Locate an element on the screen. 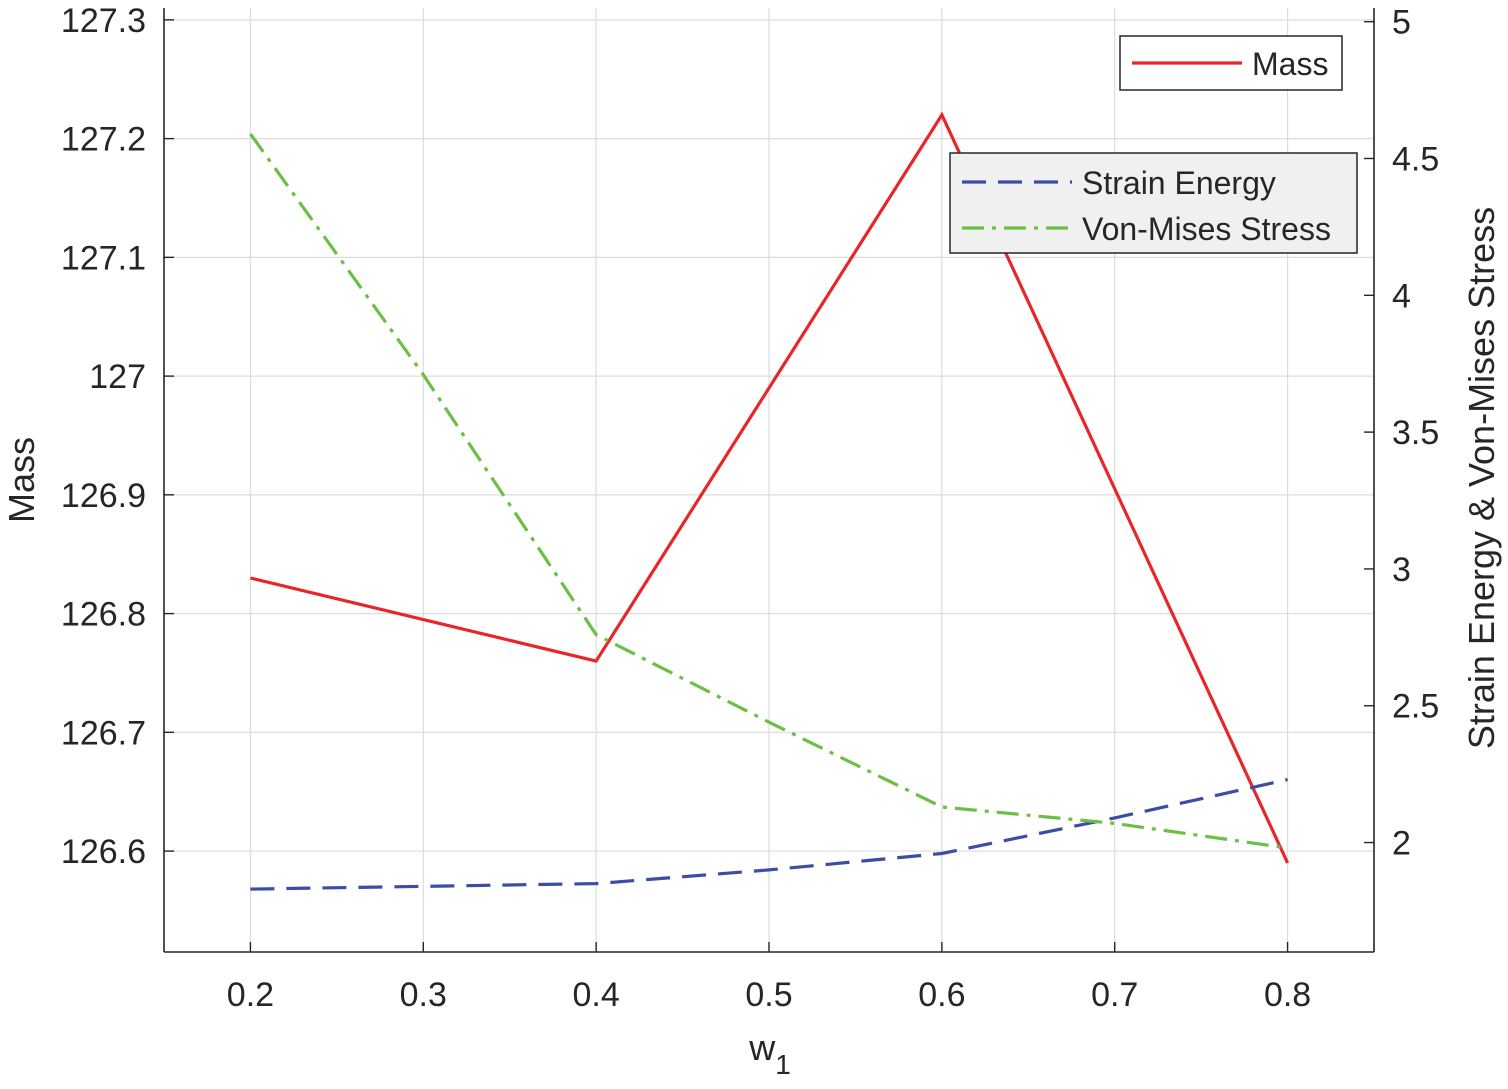  x-axis-title-main: w is located at coordinates (762, 1047).